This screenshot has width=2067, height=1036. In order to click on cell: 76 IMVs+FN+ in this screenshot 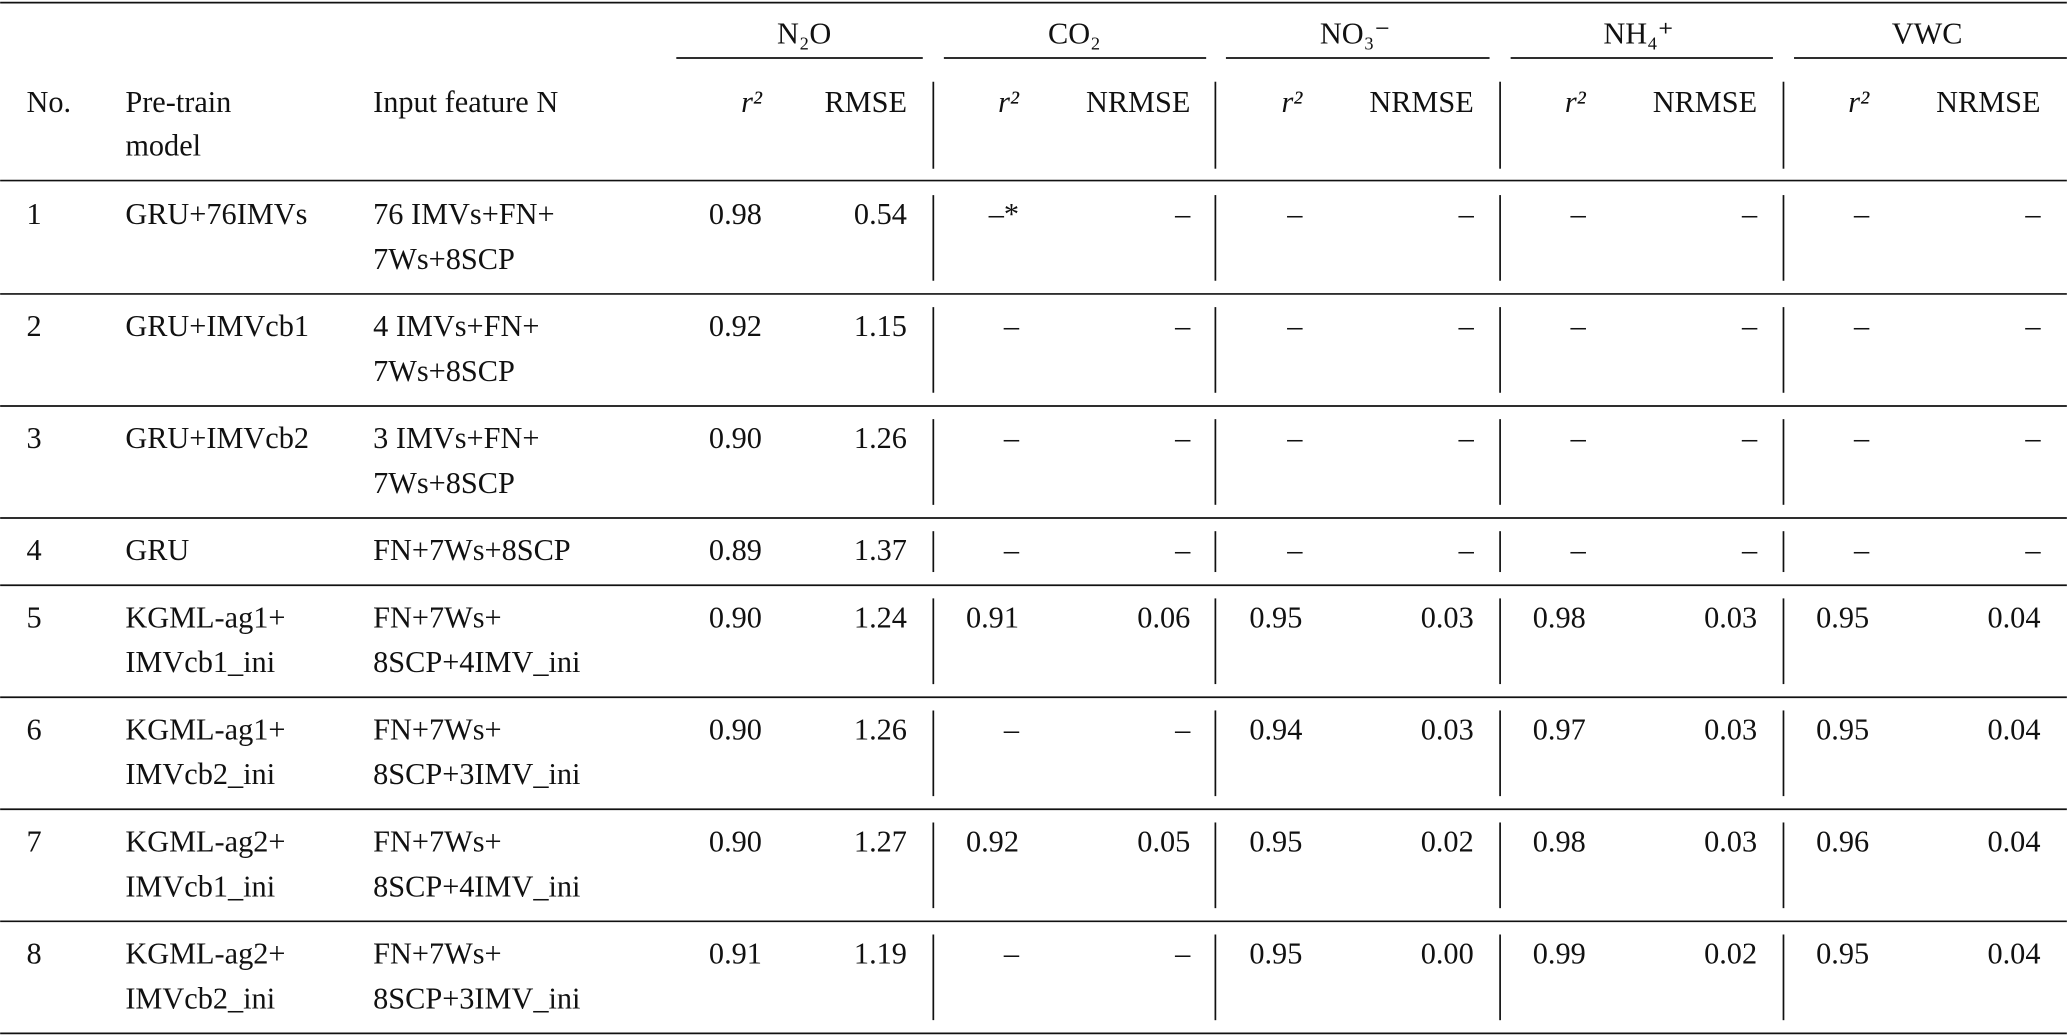, I will do `click(463, 214)`.